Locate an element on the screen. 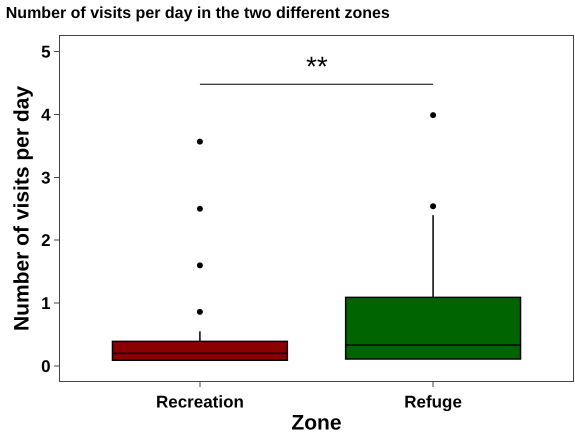 This screenshot has height=437, width=575. y-tick-label: 2 is located at coordinates (46, 240).